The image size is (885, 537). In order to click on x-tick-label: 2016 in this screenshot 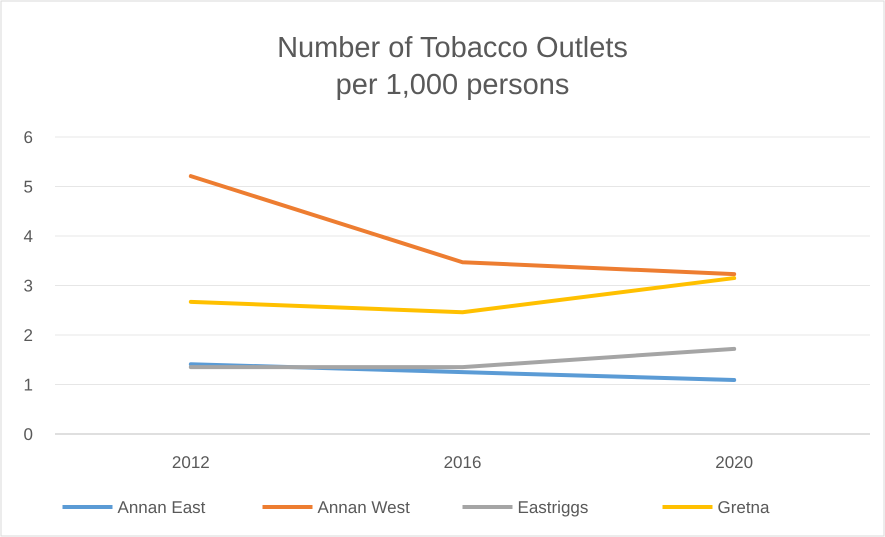, I will do `click(463, 462)`.